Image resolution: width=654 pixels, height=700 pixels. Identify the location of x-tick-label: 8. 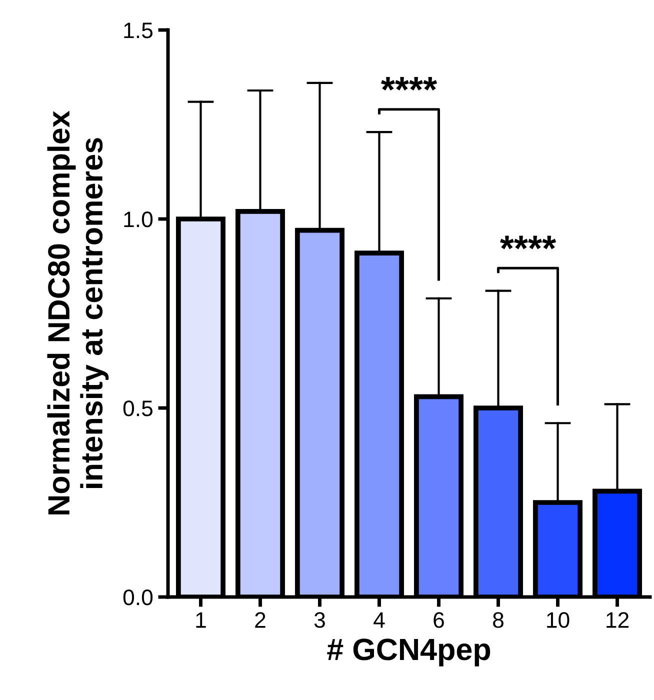
(498, 620).